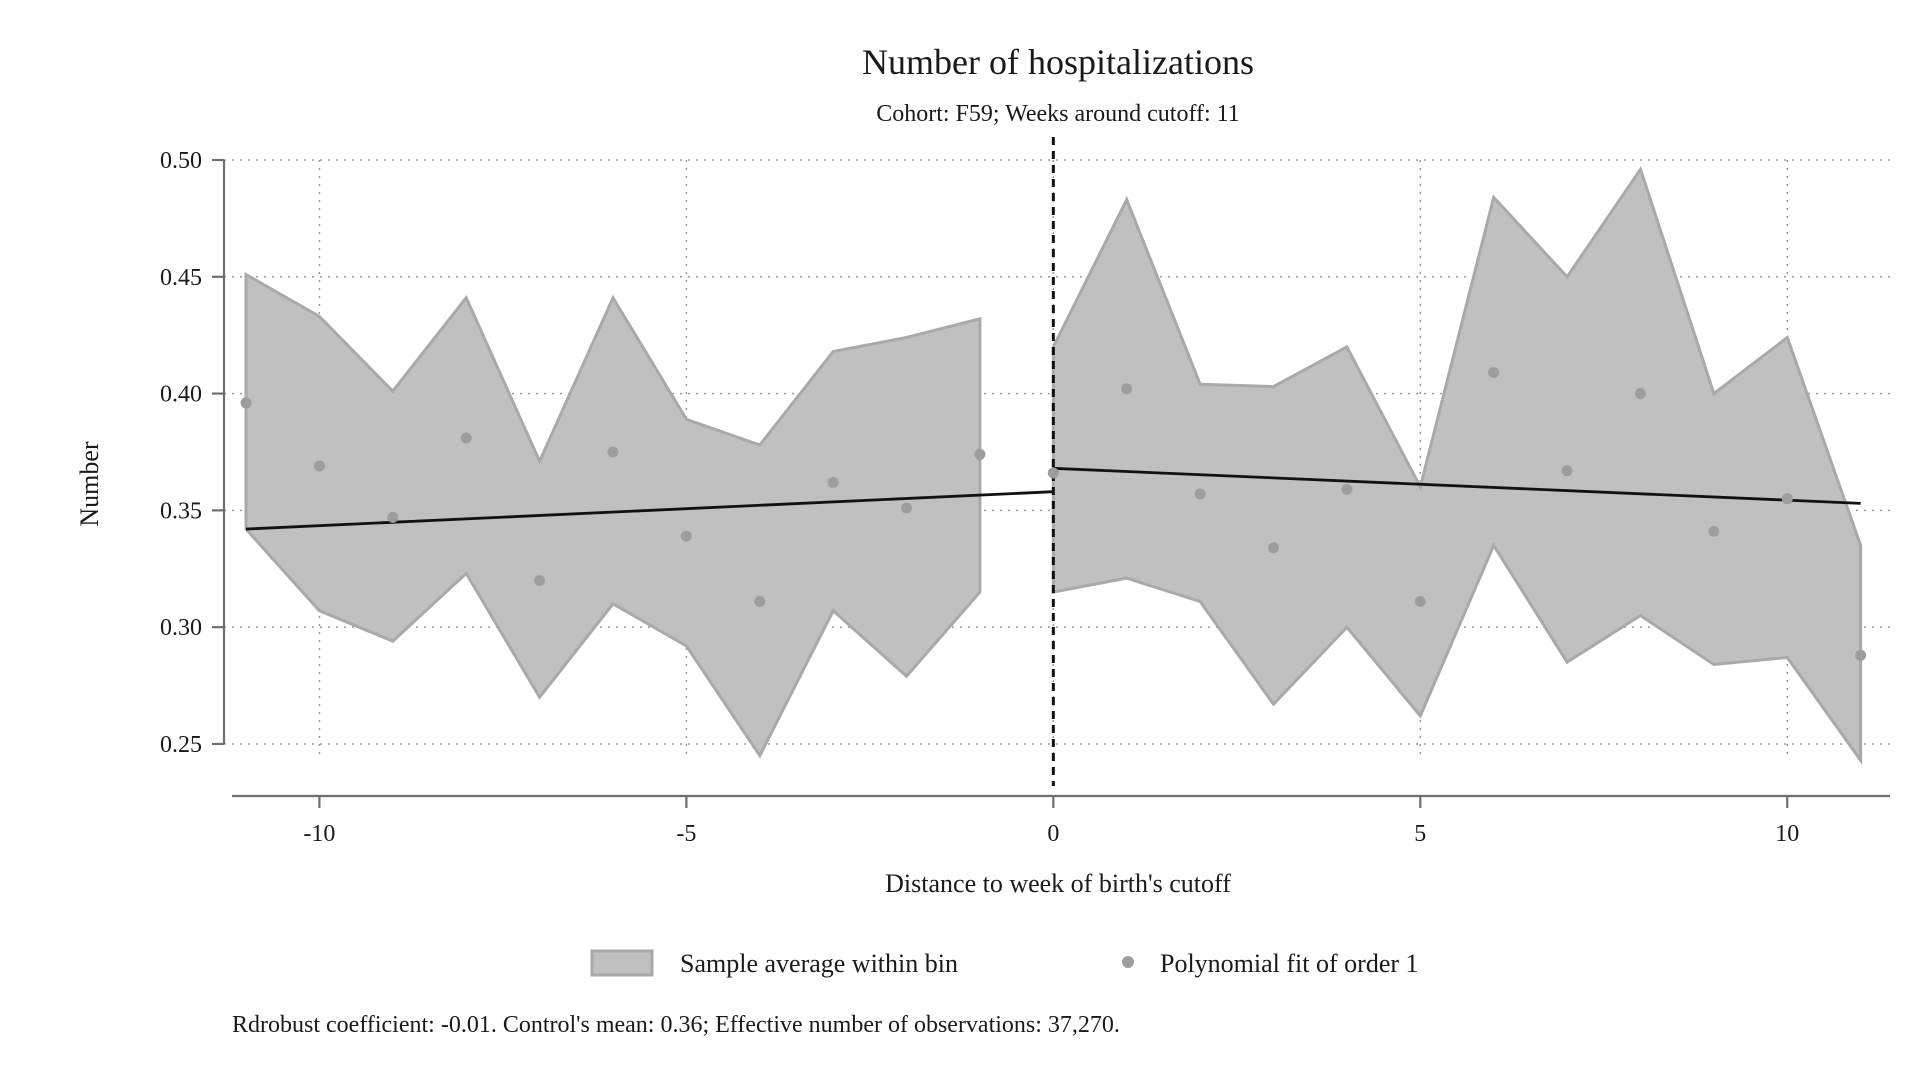  What do you see at coordinates (181, 395) in the screenshot?
I see `y-tick-label: 0.40` at bounding box center [181, 395].